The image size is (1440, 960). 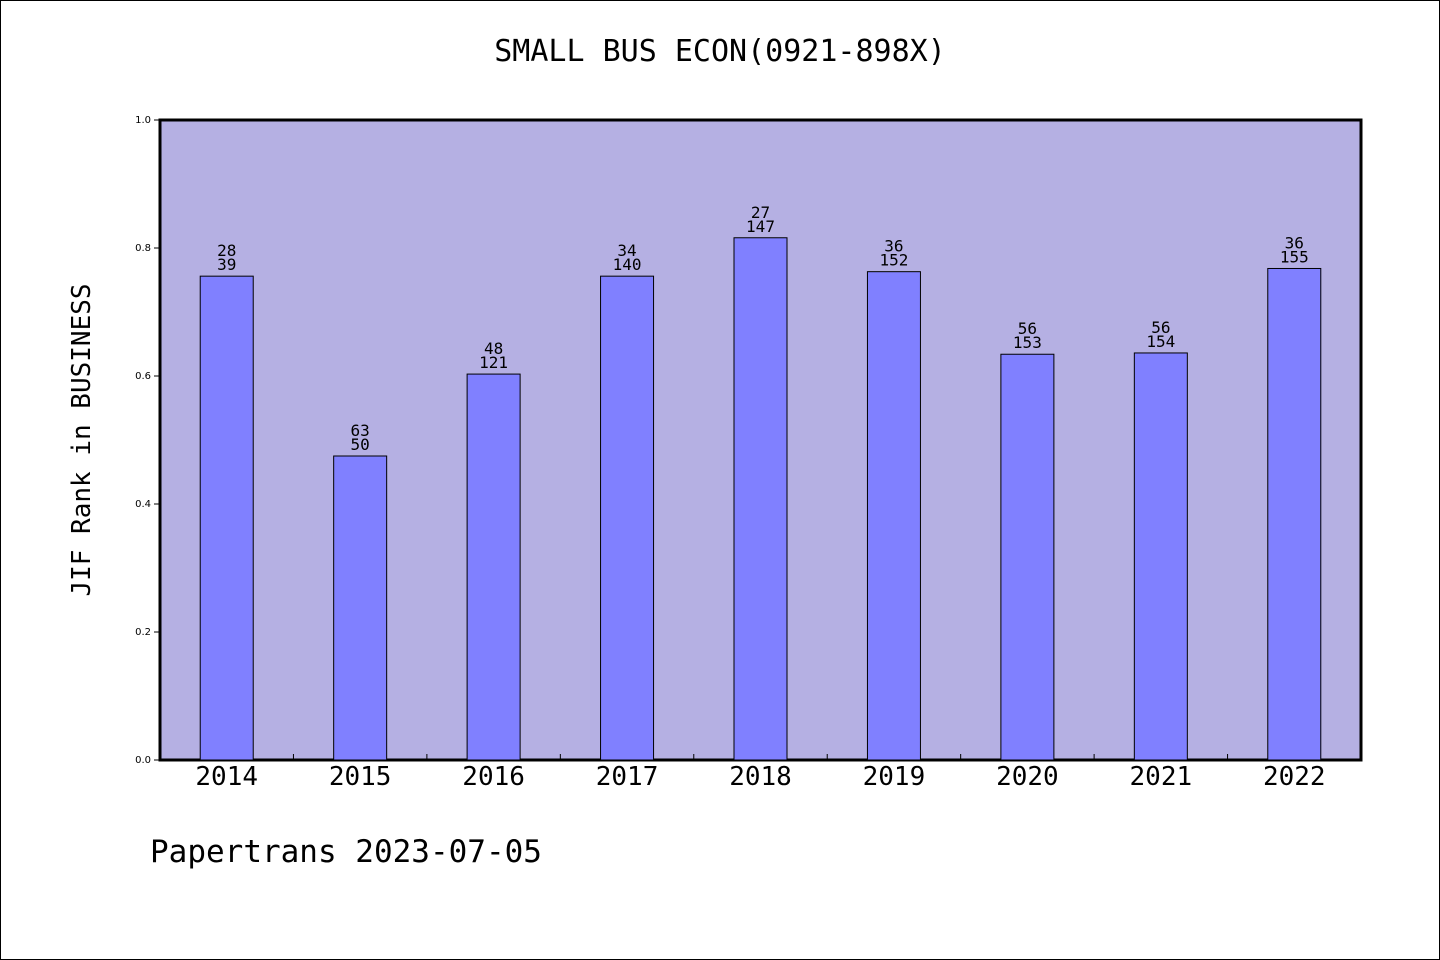 What do you see at coordinates (627, 777) in the screenshot?
I see `x-tick-label: 2017` at bounding box center [627, 777].